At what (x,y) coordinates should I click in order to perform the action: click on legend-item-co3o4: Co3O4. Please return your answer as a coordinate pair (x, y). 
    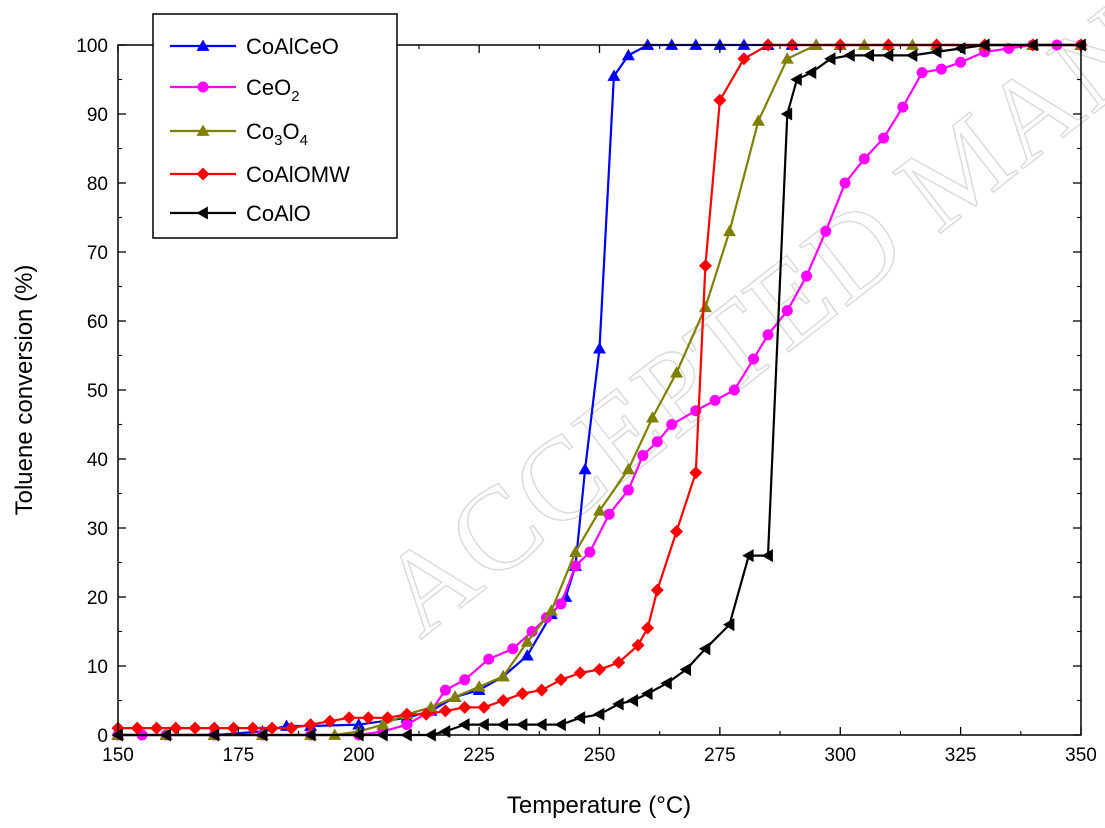
    Looking at the image, I should click on (239, 134).